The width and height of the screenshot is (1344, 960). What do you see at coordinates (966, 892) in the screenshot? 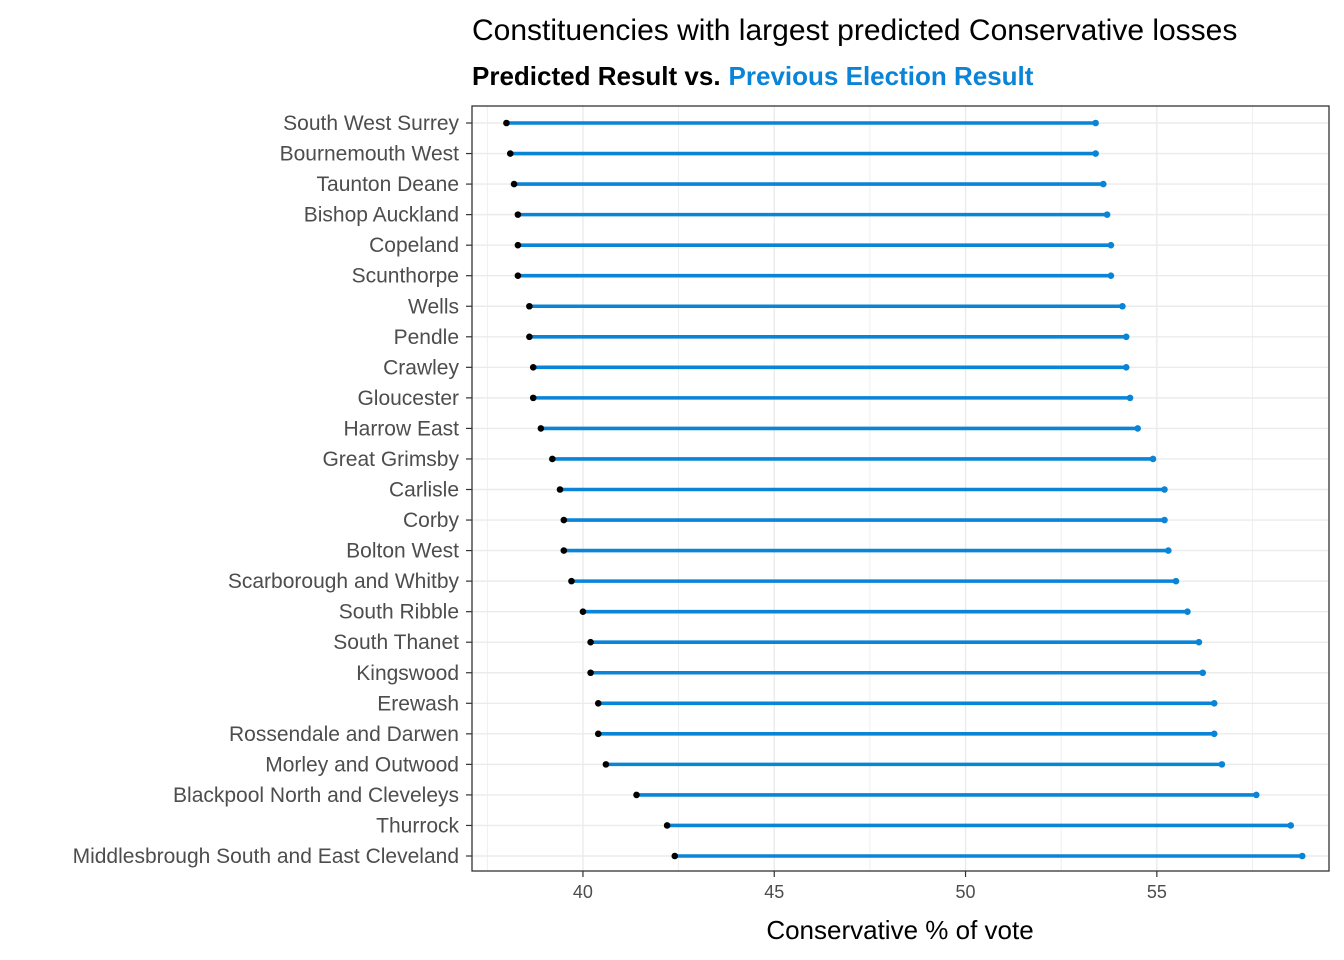
I see `x-tick-label: 50` at bounding box center [966, 892].